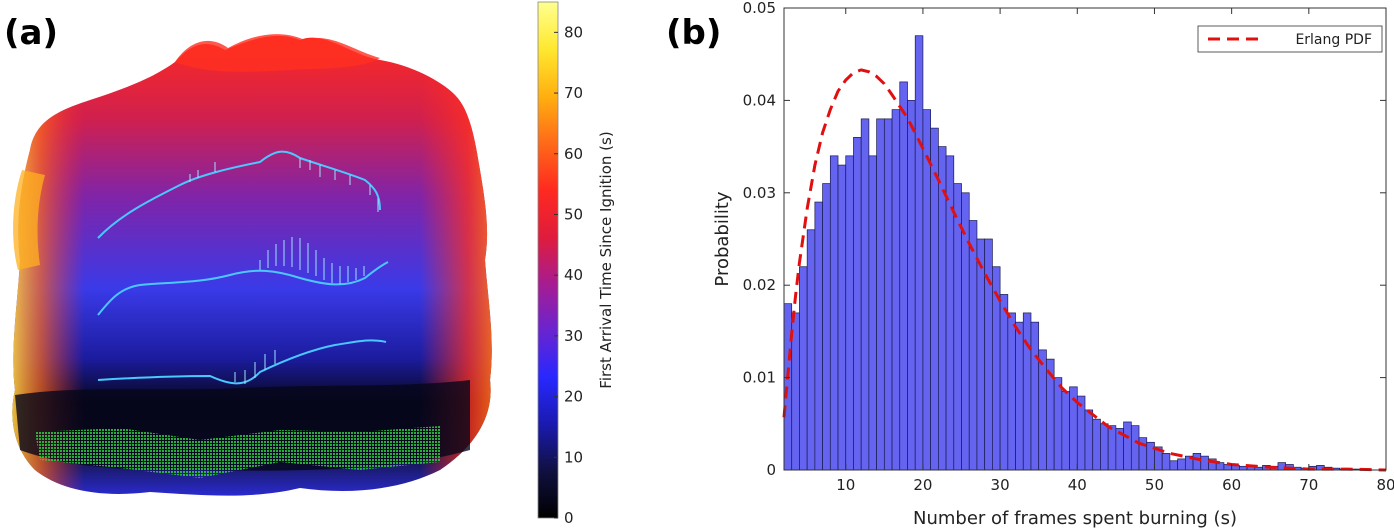  I want to click on late-arrival-plume-top, so click(277, 53).